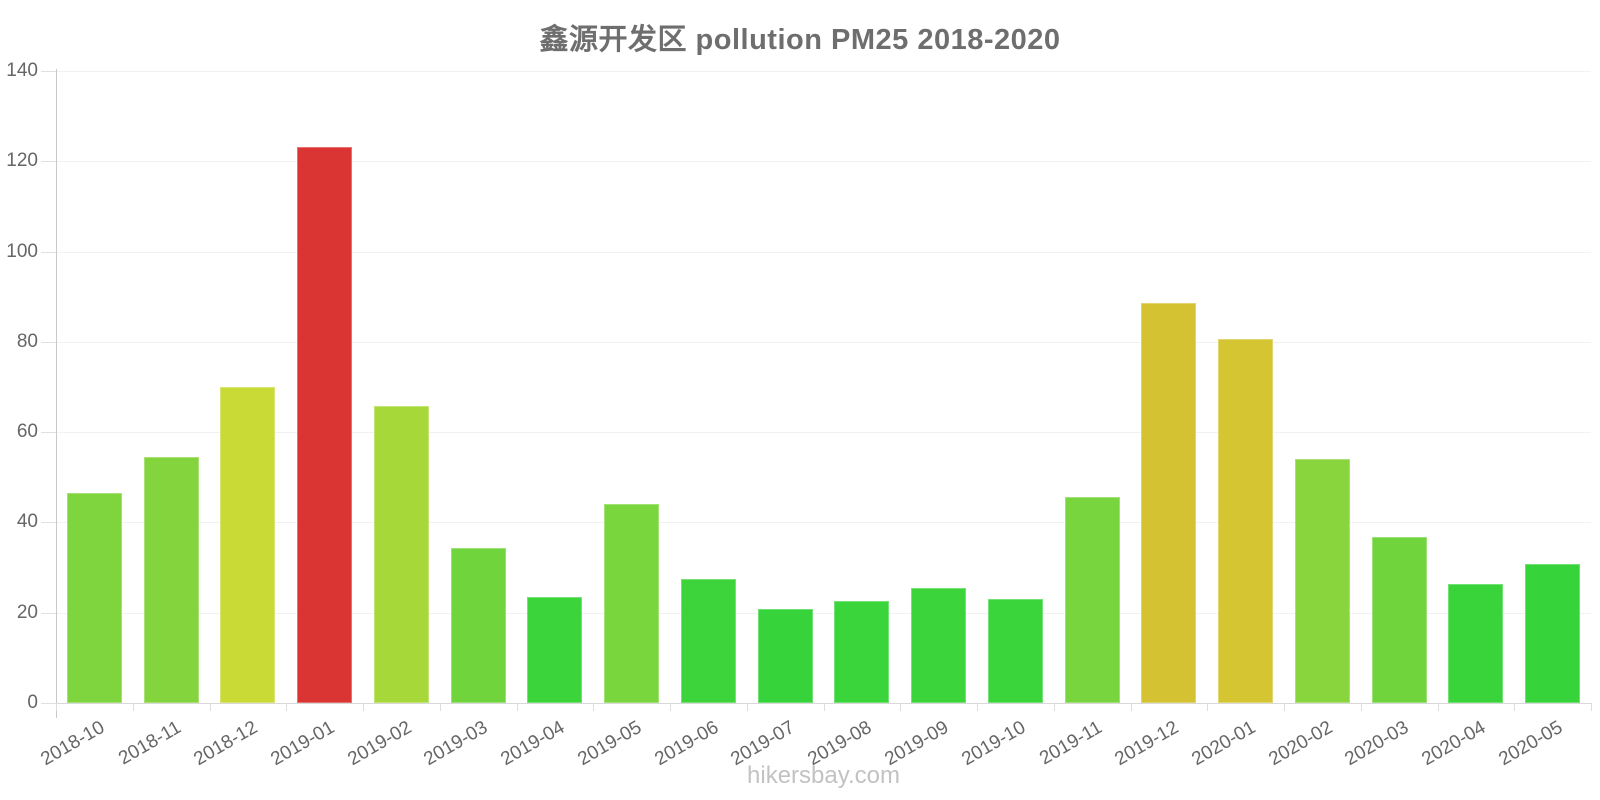 This screenshot has height=800, width=1600. I want to click on chart-title: 鑫源开发区 pollution PM25 2018-2020, so click(800, 40).